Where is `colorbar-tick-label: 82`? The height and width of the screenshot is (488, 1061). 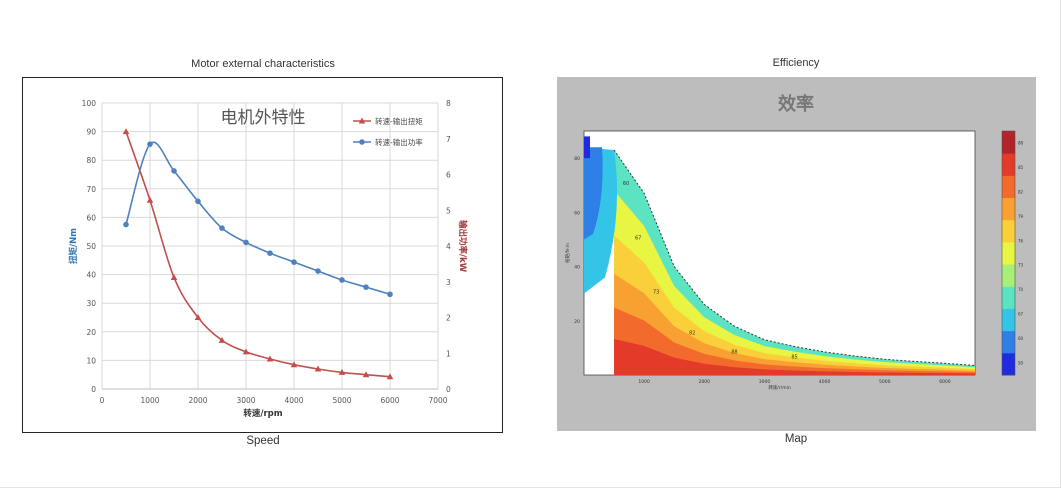 colorbar-tick-label: 82 is located at coordinates (1021, 192).